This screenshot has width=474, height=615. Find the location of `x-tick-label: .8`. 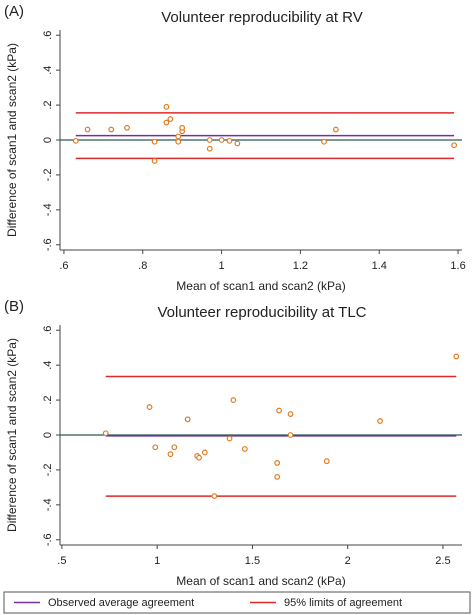

x-tick-label: .8 is located at coordinates (142, 266).